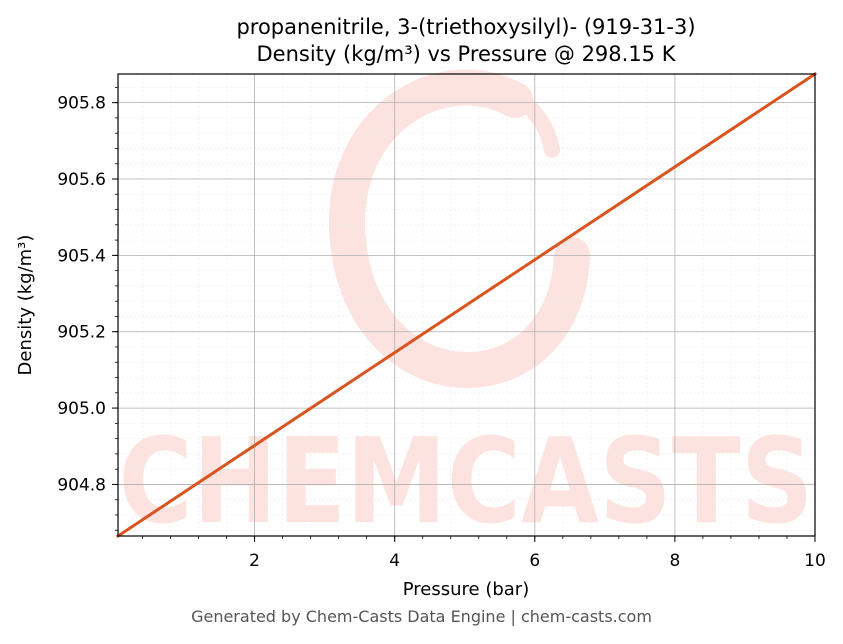 The width and height of the screenshot is (843, 644). What do you see at coordinates (815, 561) in the screenshot?
I see `x-tick-label: 10` at bounding box center [815, 561].